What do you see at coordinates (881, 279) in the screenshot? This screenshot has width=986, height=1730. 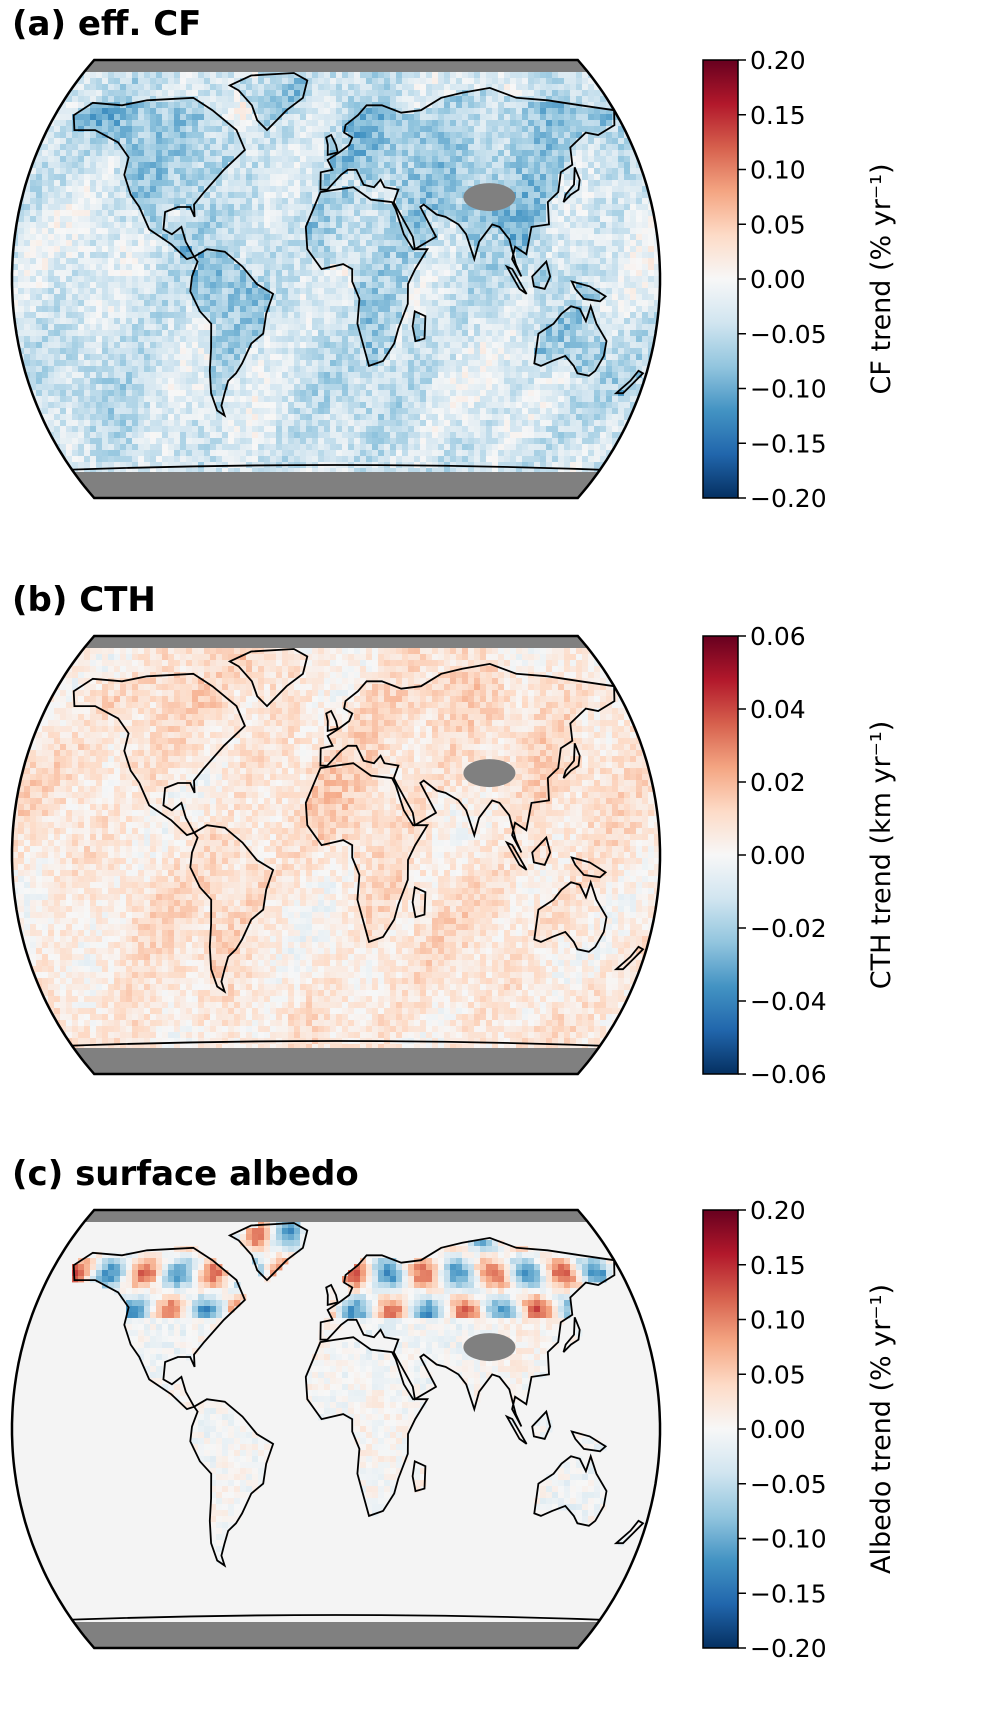 I see `colorbar-label: CF trend (% yr⁻¹)` at bounding box center [881, 279].